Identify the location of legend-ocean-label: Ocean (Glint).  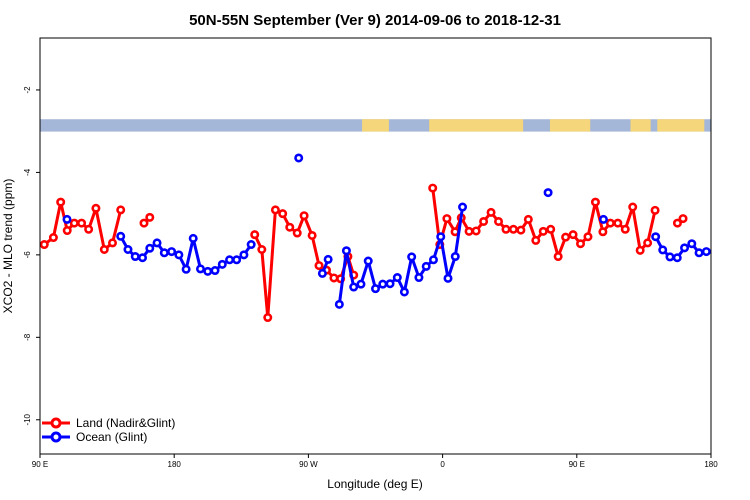
(111, 437).